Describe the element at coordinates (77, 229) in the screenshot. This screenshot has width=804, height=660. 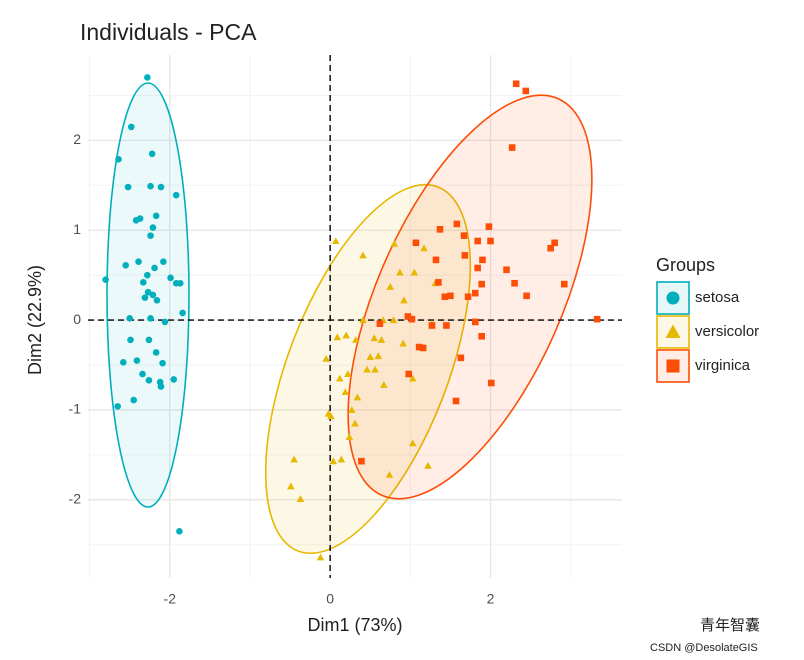
I see `y-tick-label: 1` at that location.